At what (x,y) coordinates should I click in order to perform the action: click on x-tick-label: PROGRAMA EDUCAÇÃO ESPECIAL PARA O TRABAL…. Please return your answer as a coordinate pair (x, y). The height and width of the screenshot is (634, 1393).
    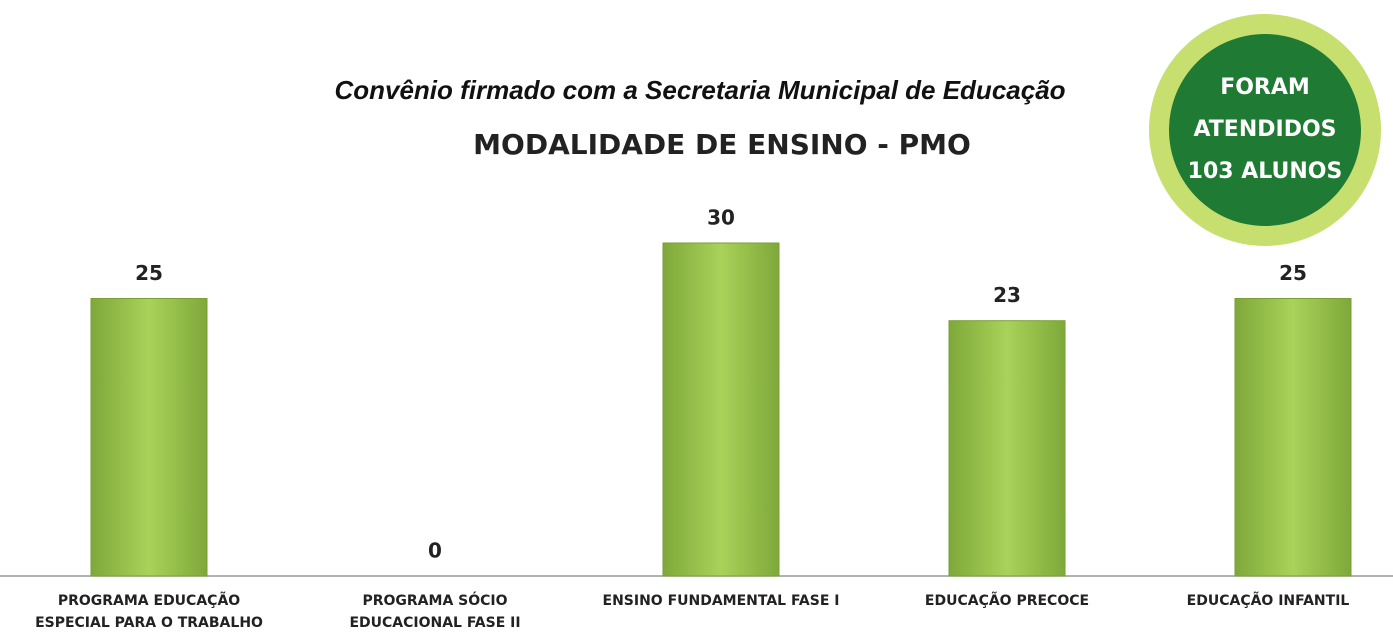
    Looking at the image, I should click on (149, 612).